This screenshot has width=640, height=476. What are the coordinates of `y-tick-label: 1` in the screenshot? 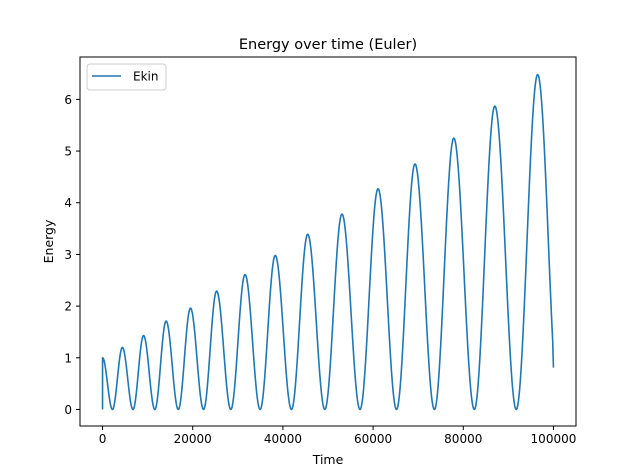 It's located at (68, 358).